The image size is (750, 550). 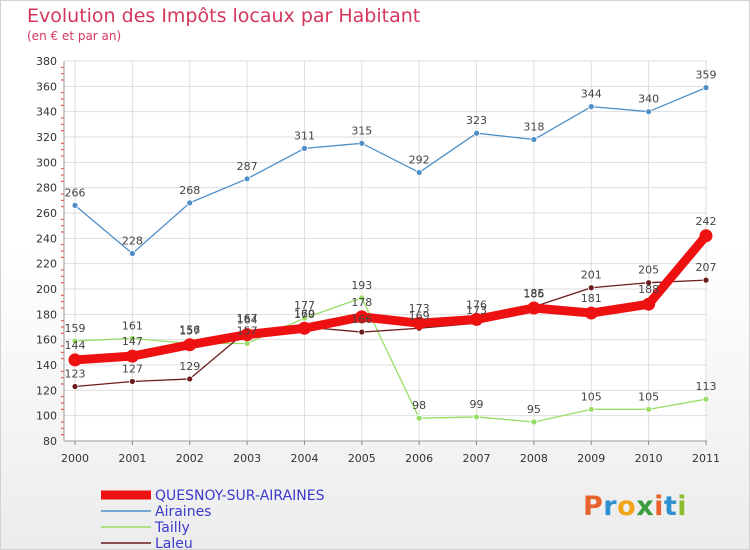 I want to click on data-label: 170, so click(x=304, y=314).